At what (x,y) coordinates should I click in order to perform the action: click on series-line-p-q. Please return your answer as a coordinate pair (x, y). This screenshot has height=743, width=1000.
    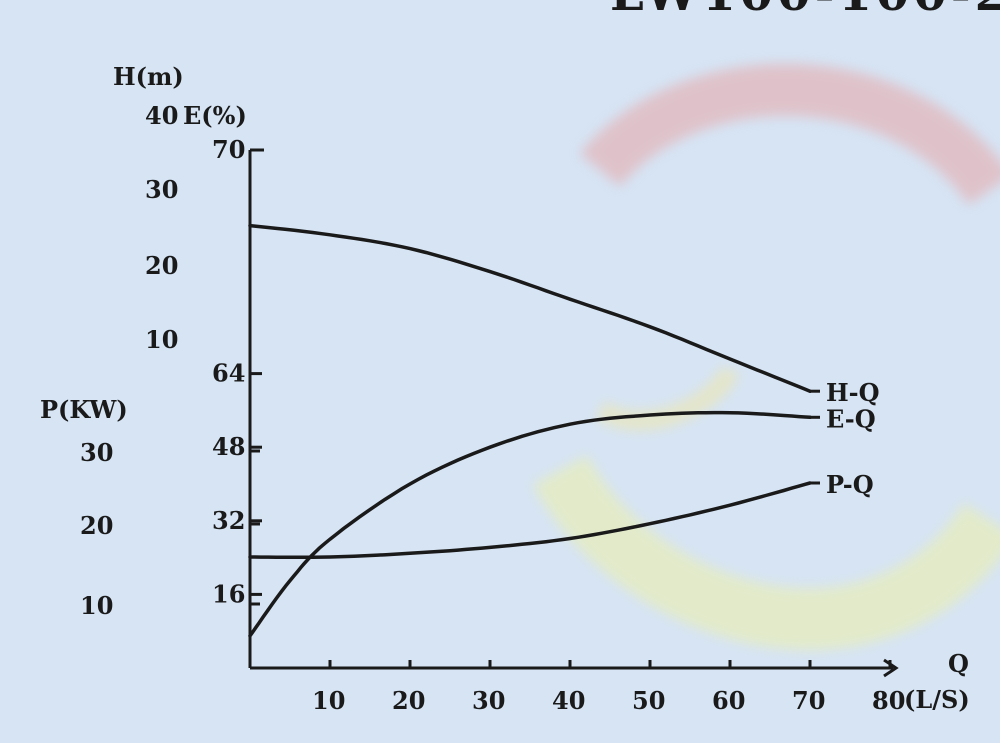
    Looking at the image, I should click on (530, 520).